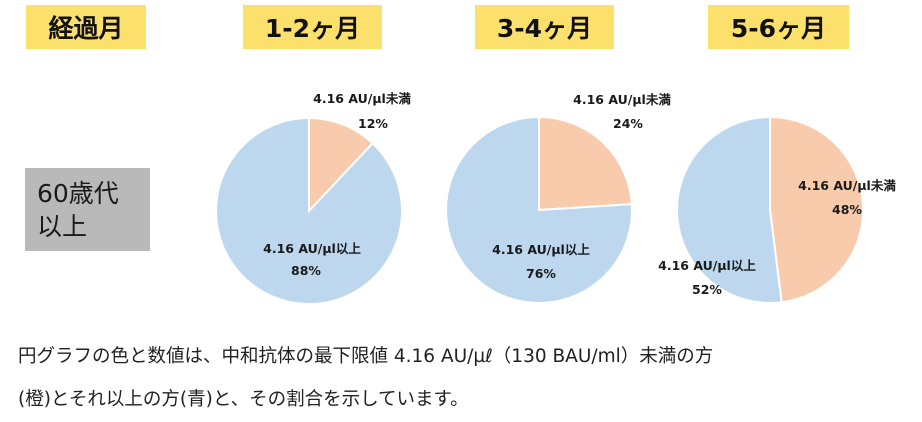 The height and width of the screenshot is (422, 922). Describe the element at coordinates (847, 209) in the screenshot. I see `pie-3-value-below: 48%` at that location.